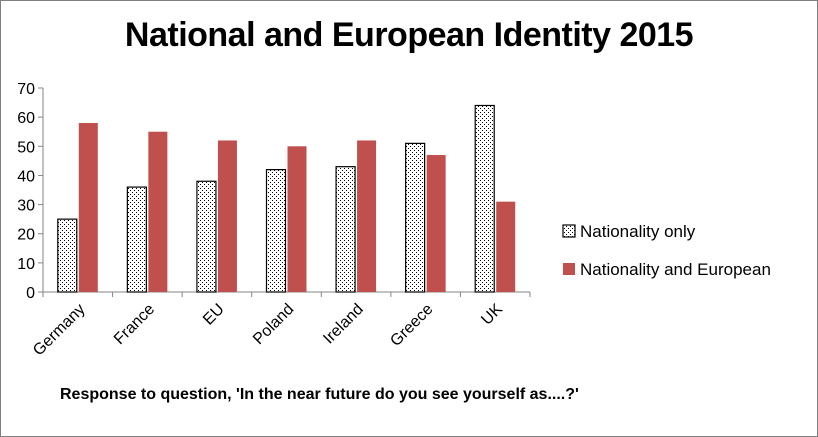  I want to click on bar-nationality-only-eu, so click(206, 236).